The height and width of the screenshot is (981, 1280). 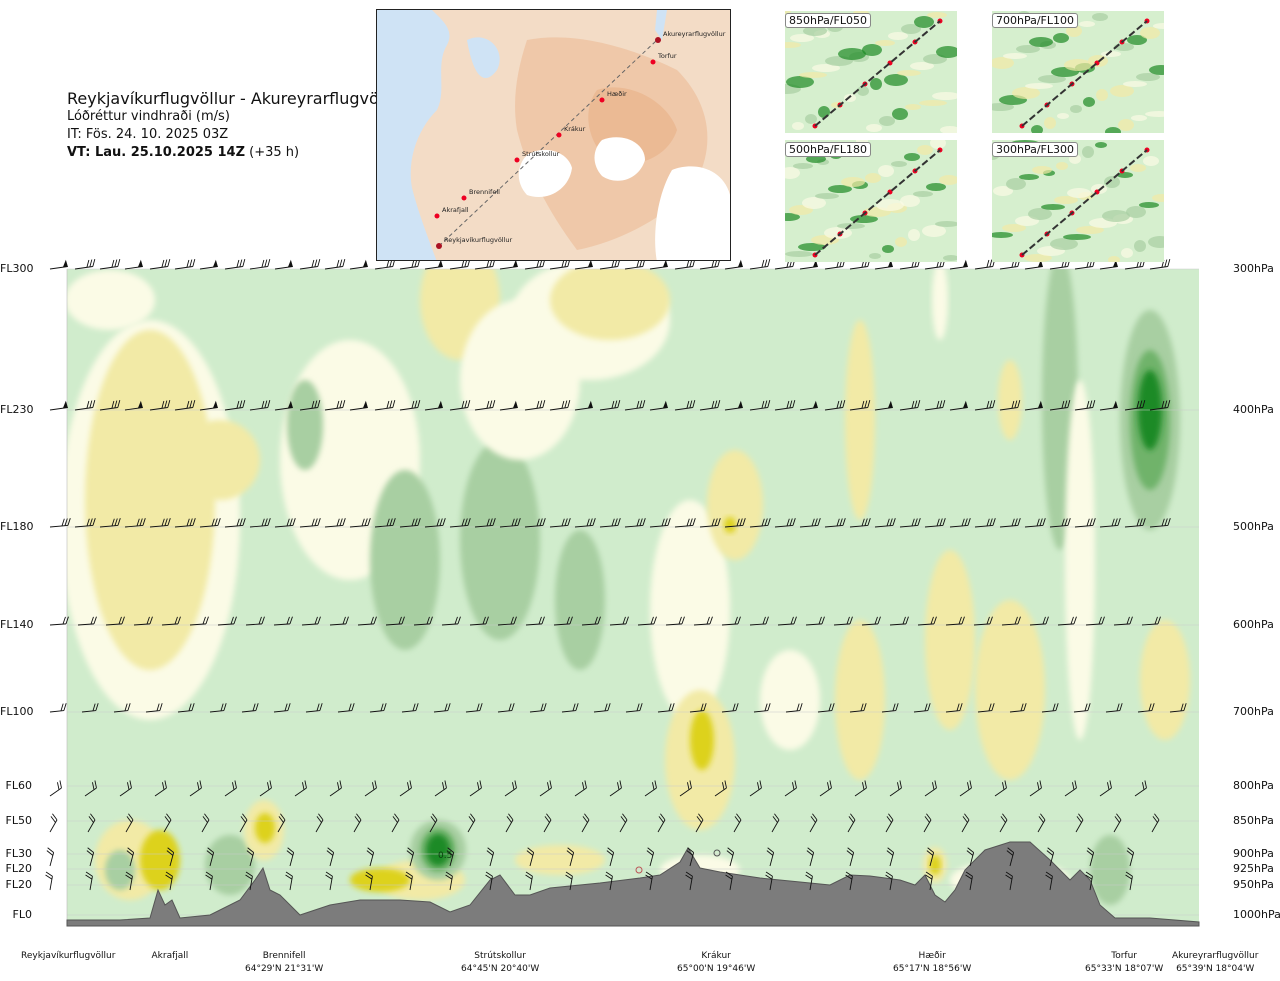 I want to click on flight-level-label: FL20, so click(x=18, y=884).